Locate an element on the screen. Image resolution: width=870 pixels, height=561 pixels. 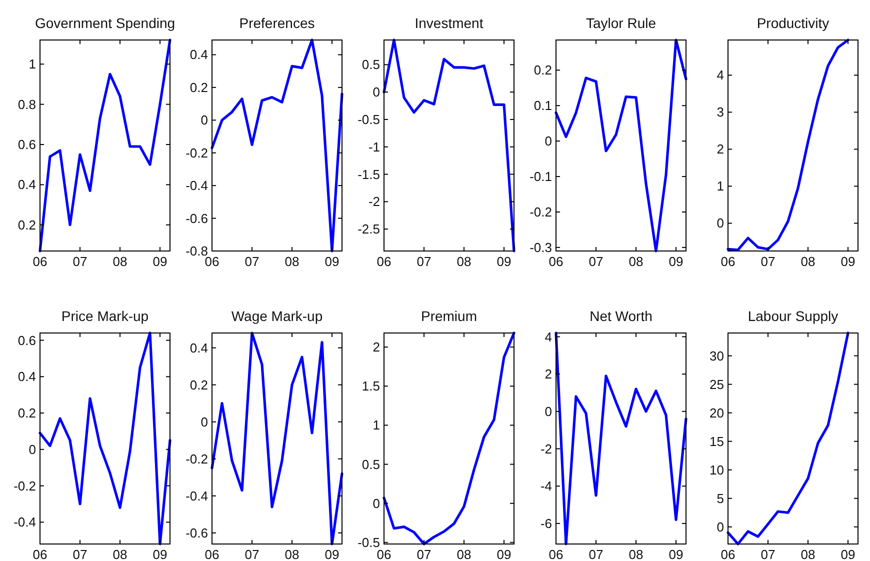
chart-title: Net Worth is located at coordinates (621, 316).